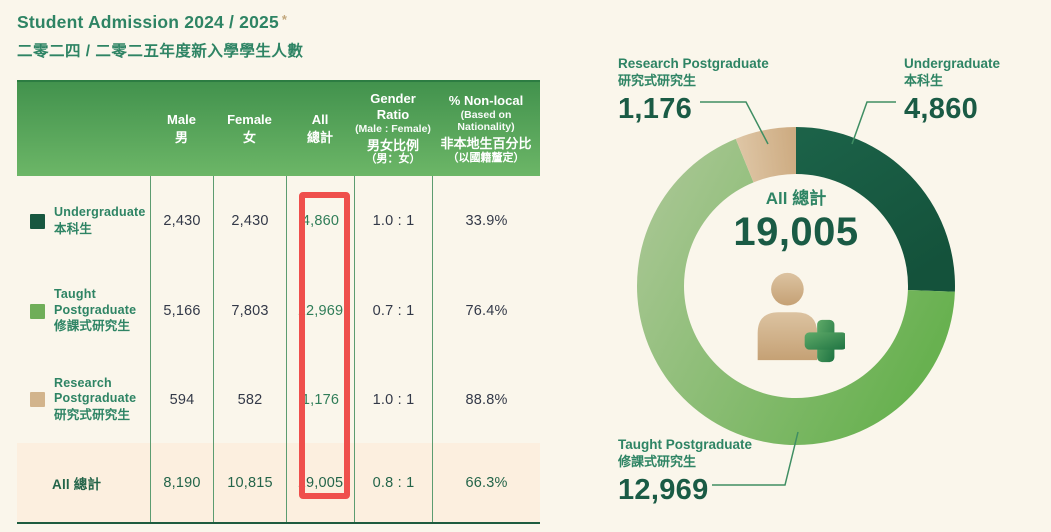  Describe the element at coordinates (249, 221) in the screenshot. I see `cell-undergraduate-female: 2,430` at that location.